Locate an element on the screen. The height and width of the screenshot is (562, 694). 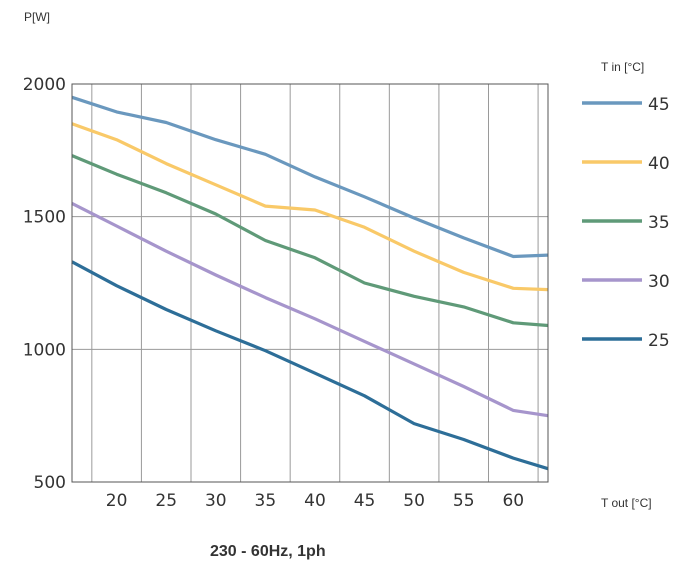
x-tick-label: 35 is located at coordinates (266, 501).